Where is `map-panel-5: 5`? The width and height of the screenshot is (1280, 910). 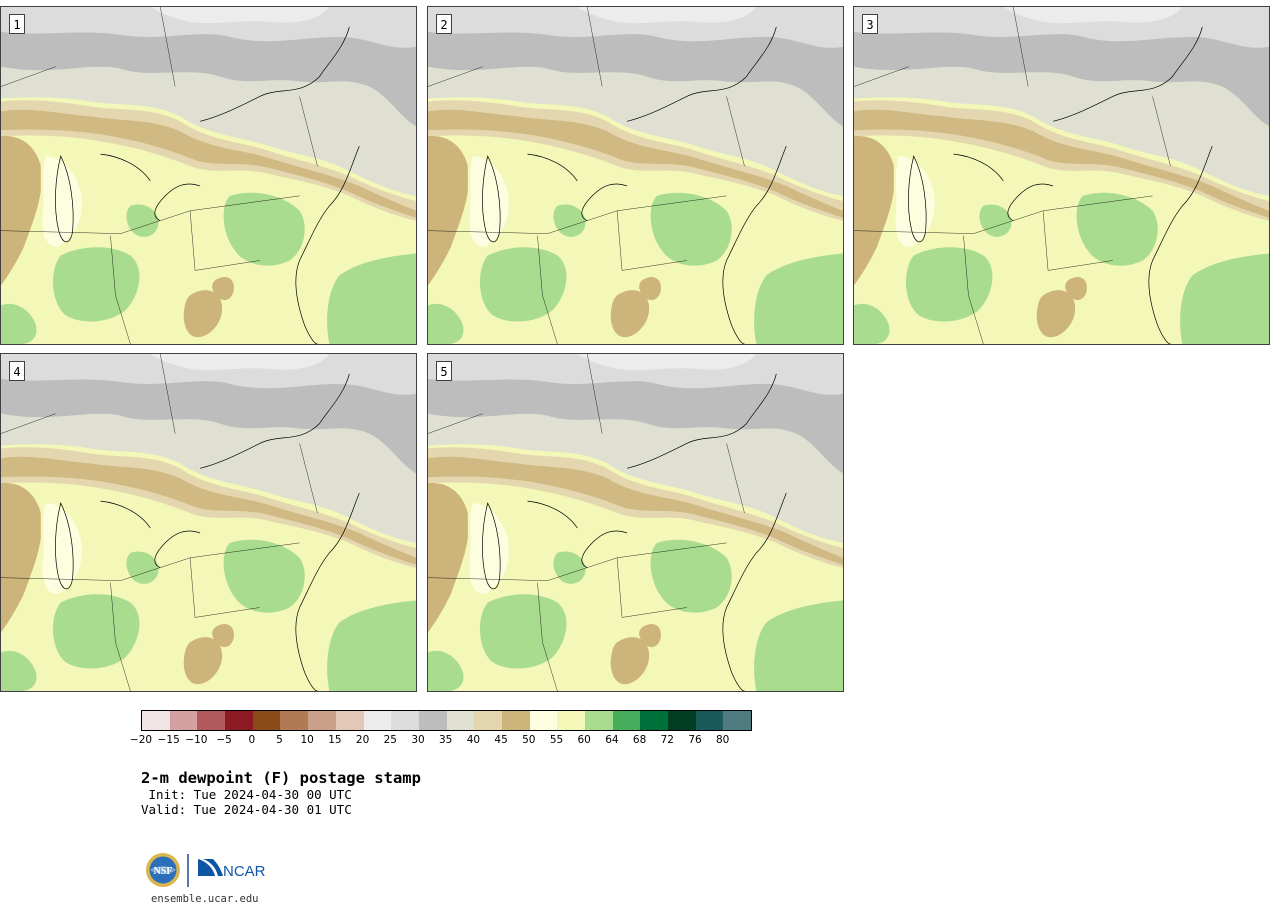 map-panel-5: 5 is located at coordinates (635, 522).